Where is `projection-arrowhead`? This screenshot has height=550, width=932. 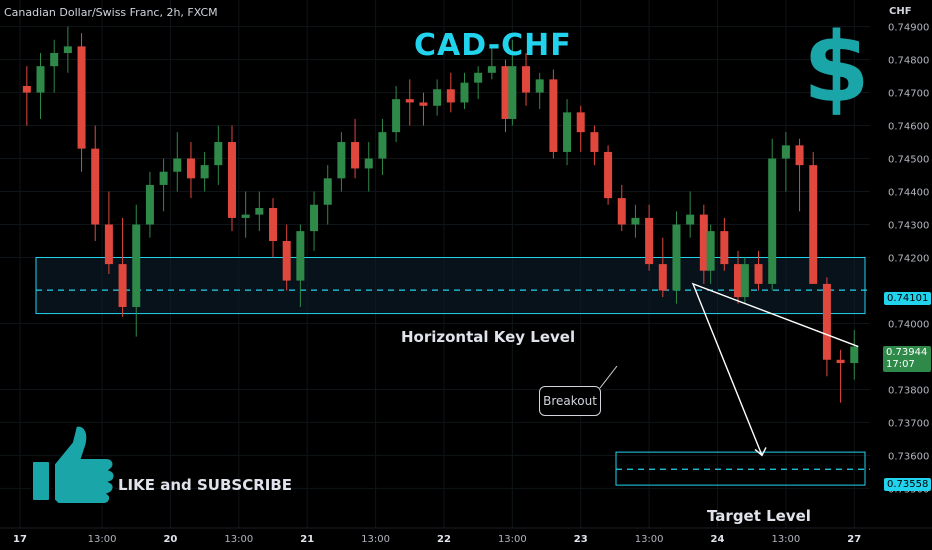 projection-arrowhead is located at coordinates (760, 452).